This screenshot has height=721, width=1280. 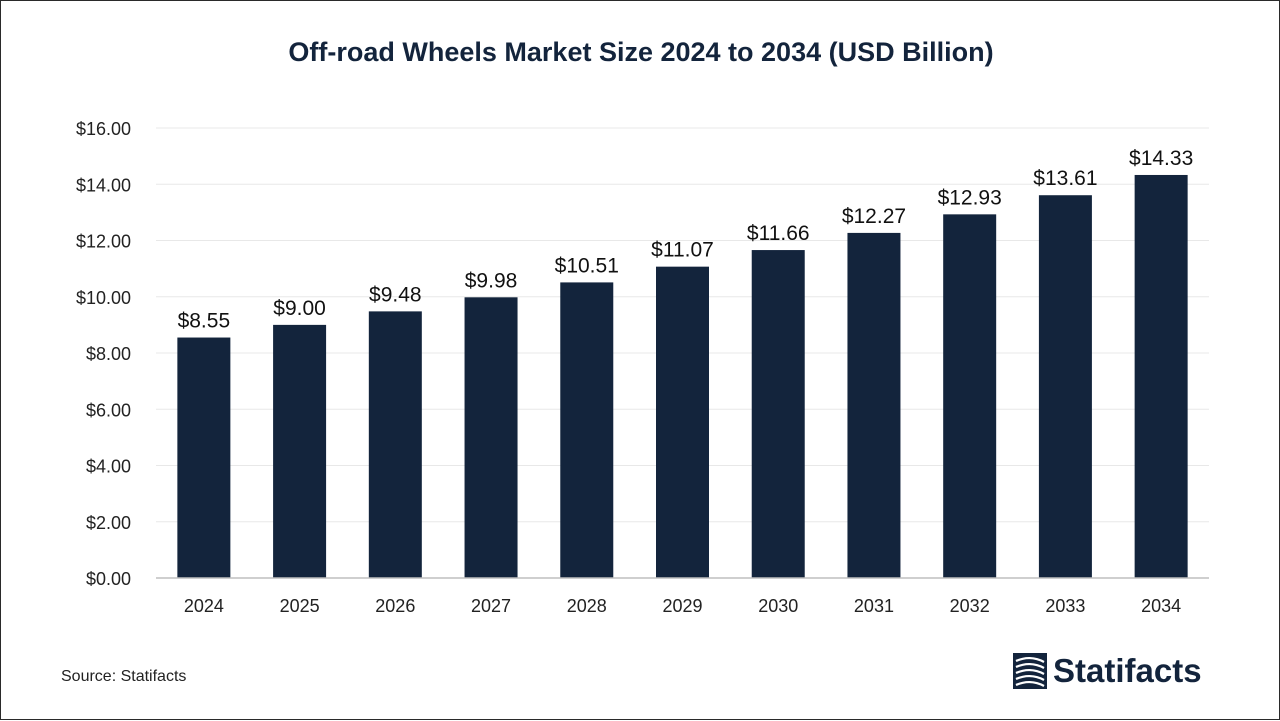 I want to click on bar-value-label: $10.51, so click(x=587, y=265).